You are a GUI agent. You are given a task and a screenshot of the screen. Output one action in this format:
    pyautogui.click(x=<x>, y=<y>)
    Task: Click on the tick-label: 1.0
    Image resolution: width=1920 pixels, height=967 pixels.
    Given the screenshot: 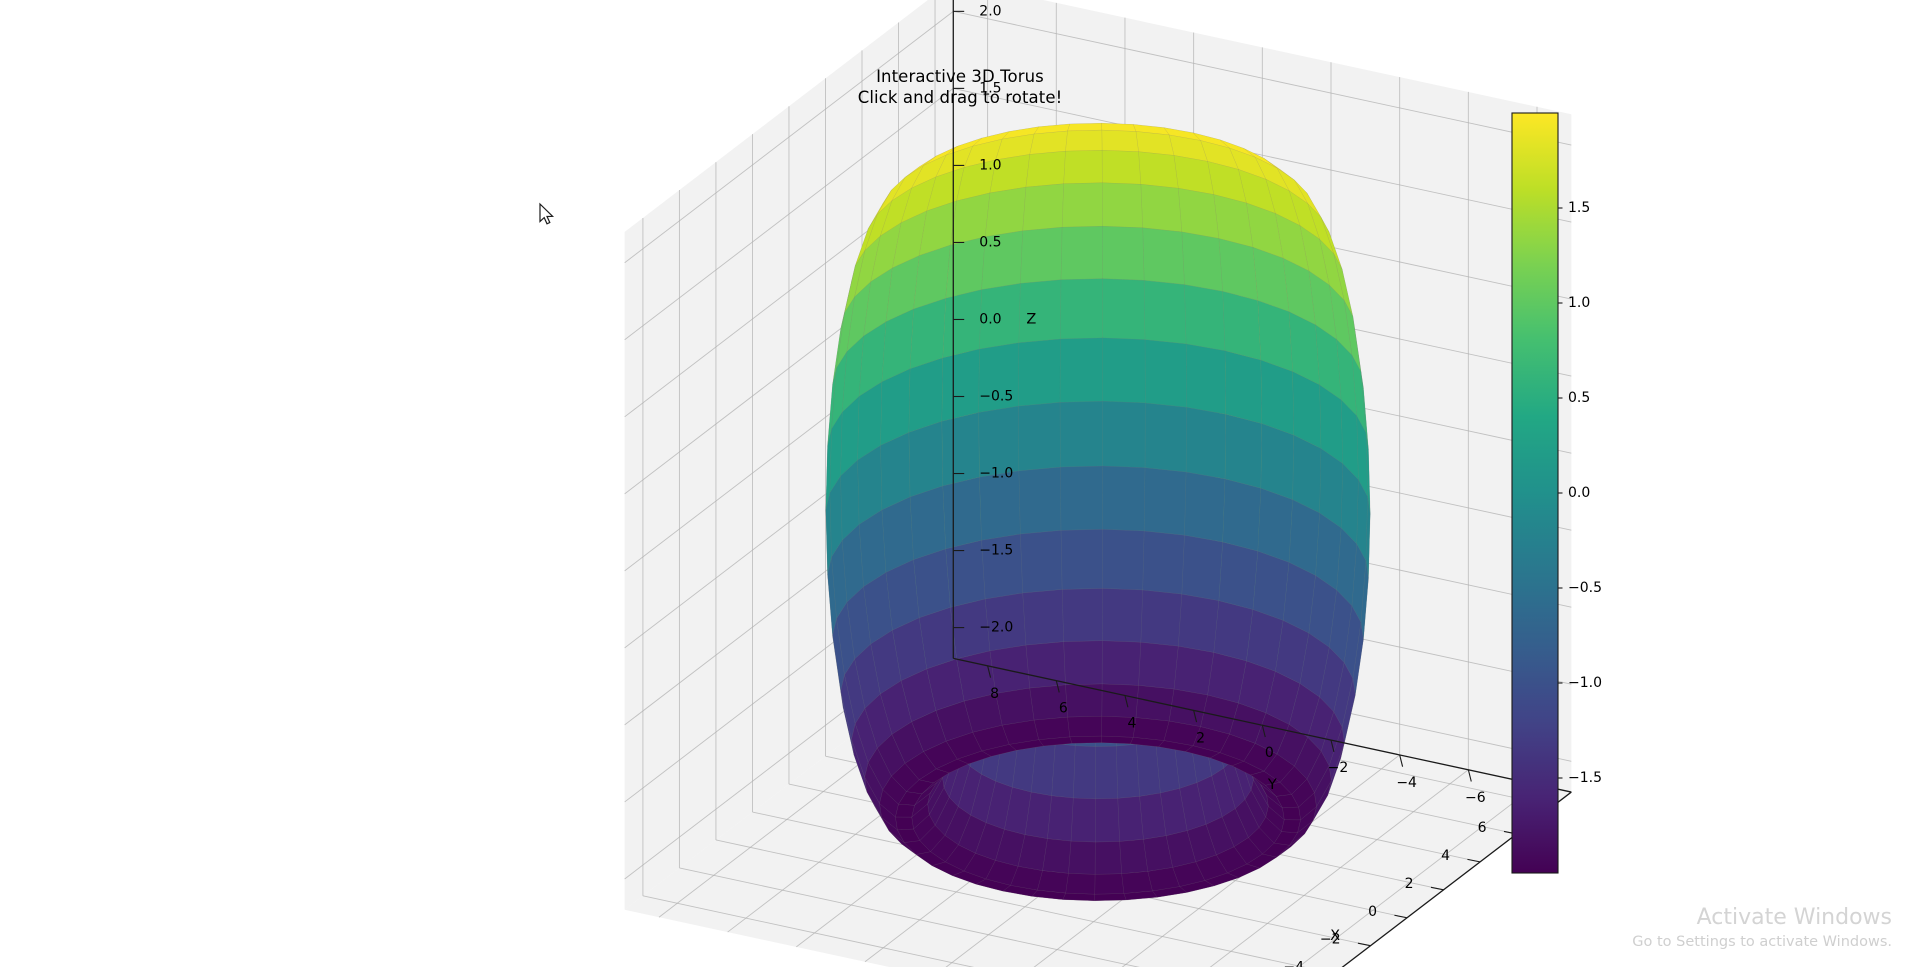 What is the action you would take?
    pyautogui.click(x=990, y=165)
    